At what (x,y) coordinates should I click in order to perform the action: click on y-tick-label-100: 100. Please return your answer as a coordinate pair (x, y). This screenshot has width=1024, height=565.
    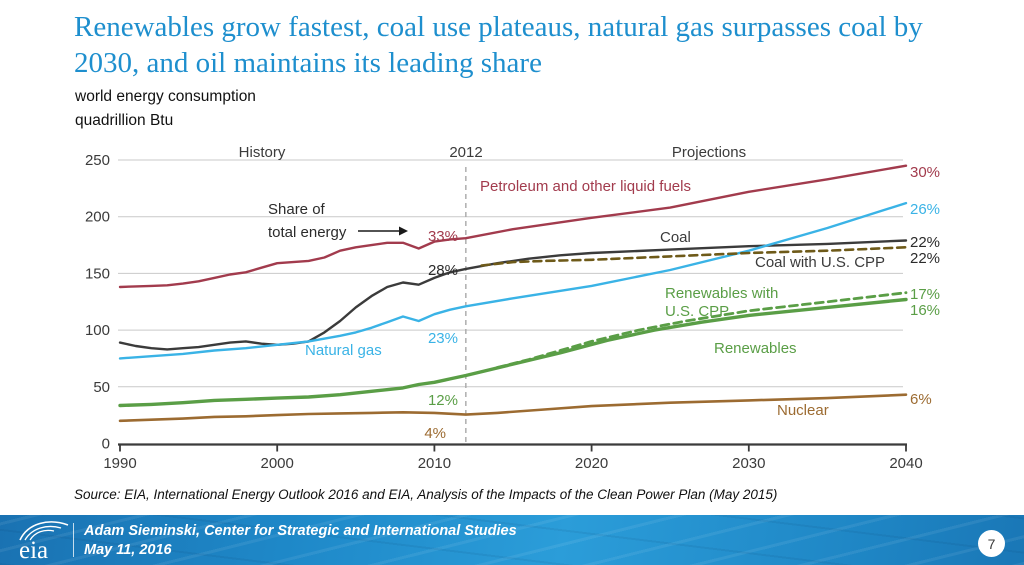
    Looking at the image, I should click on (97, 330).